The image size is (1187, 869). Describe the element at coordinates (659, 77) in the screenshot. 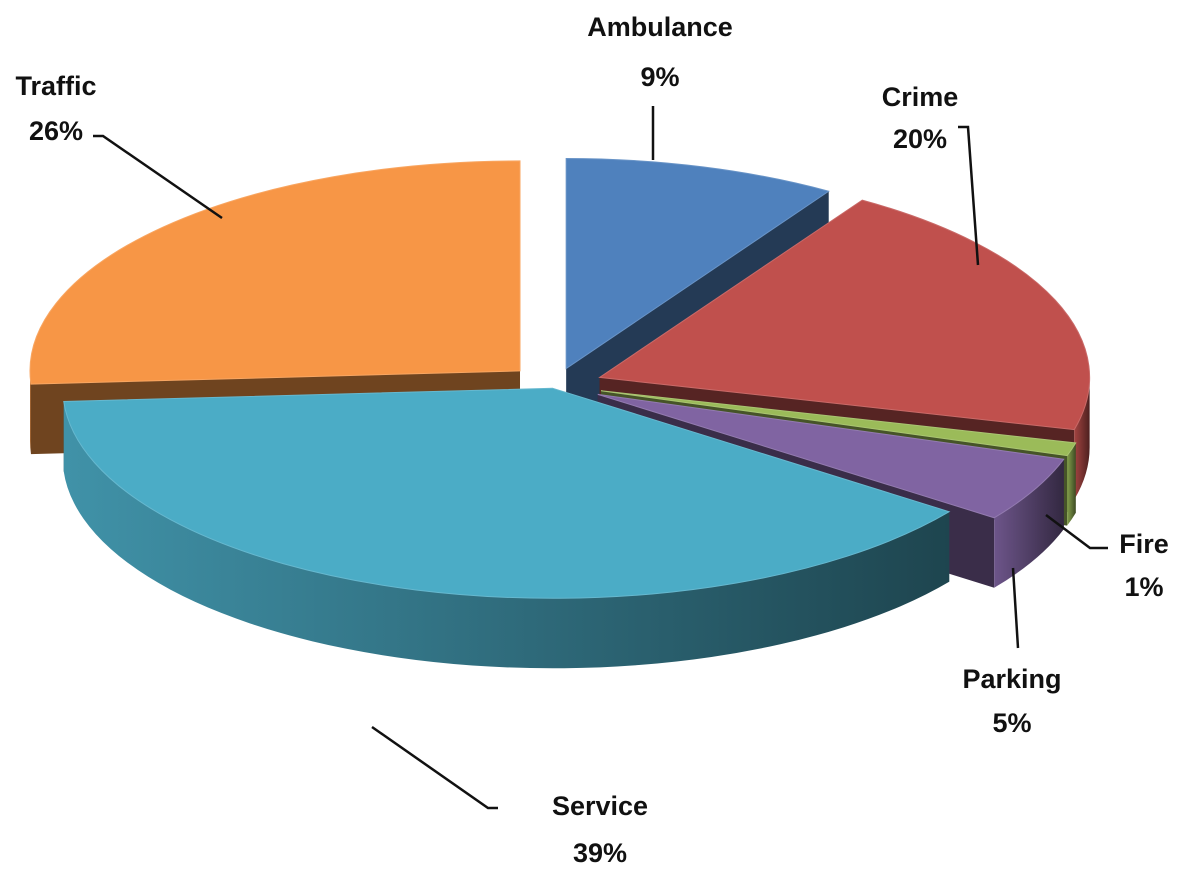

I see `ambulance-percent-label: 9%` at that location.